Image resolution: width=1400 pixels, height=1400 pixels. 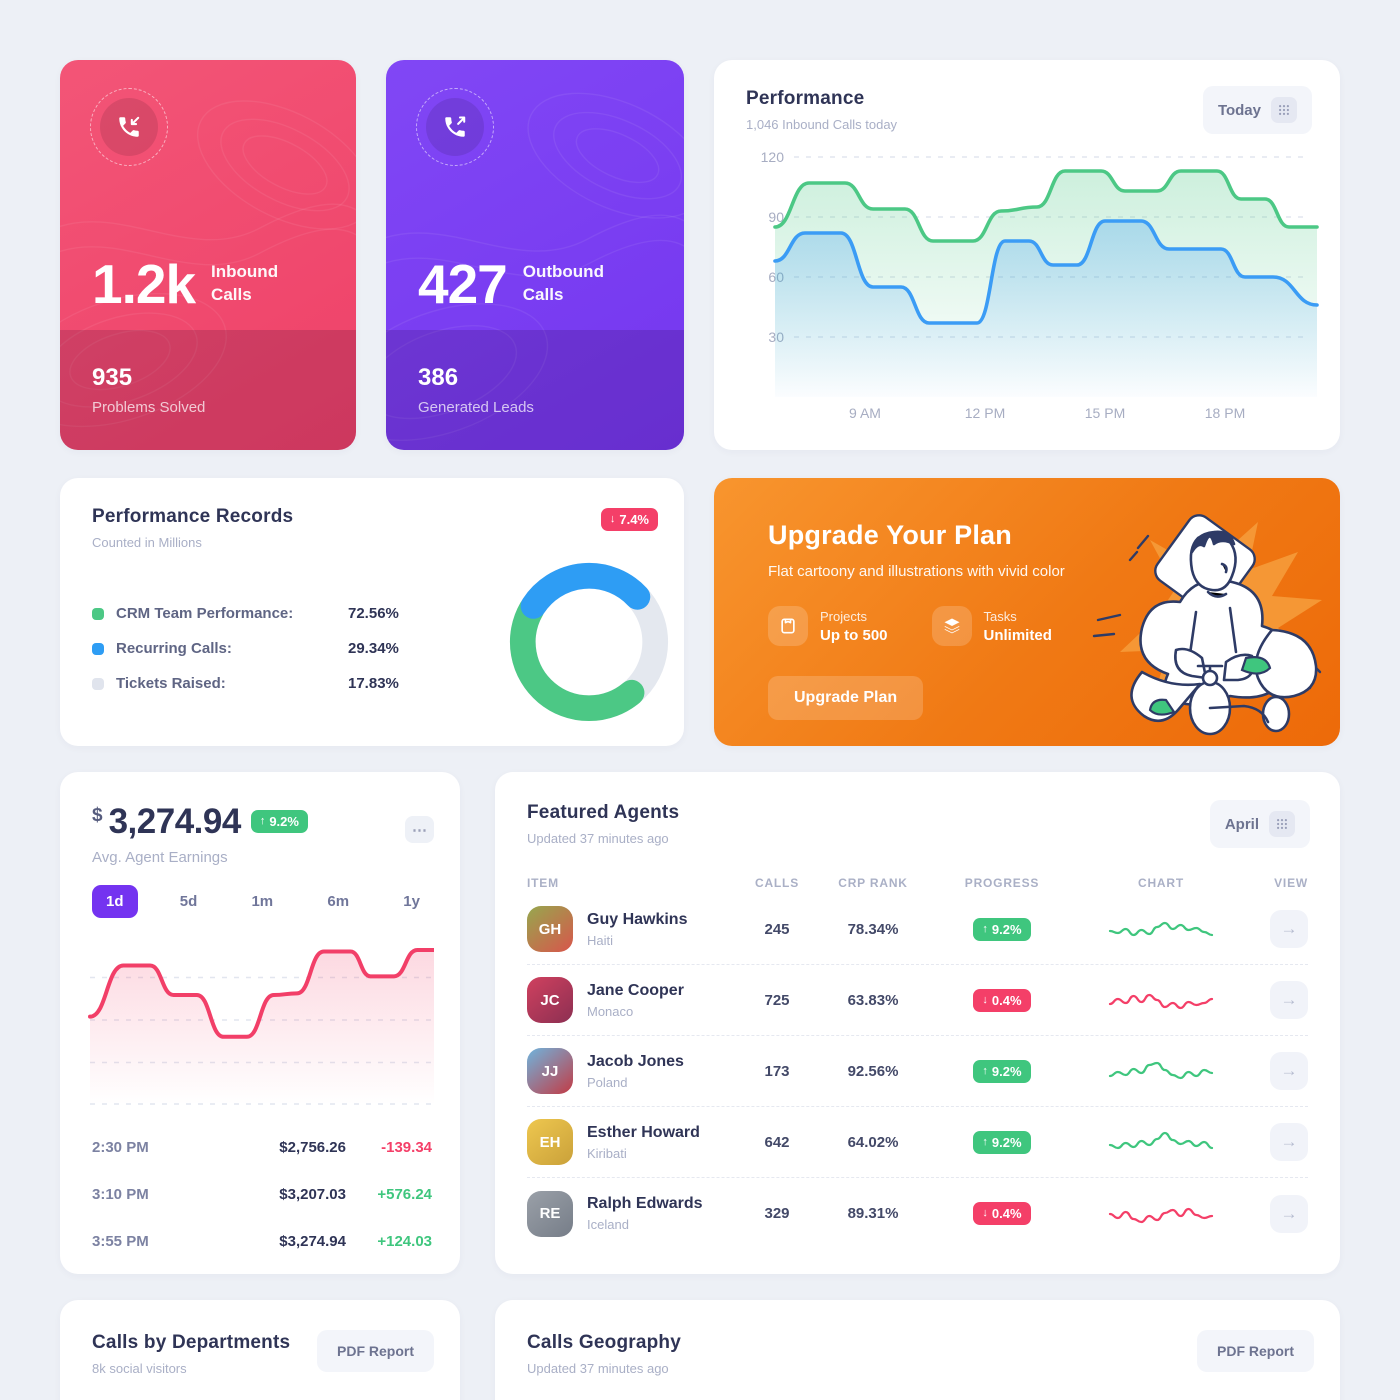 I want to click on earnings-delta: -139.34, so click(x=406, y=1147).